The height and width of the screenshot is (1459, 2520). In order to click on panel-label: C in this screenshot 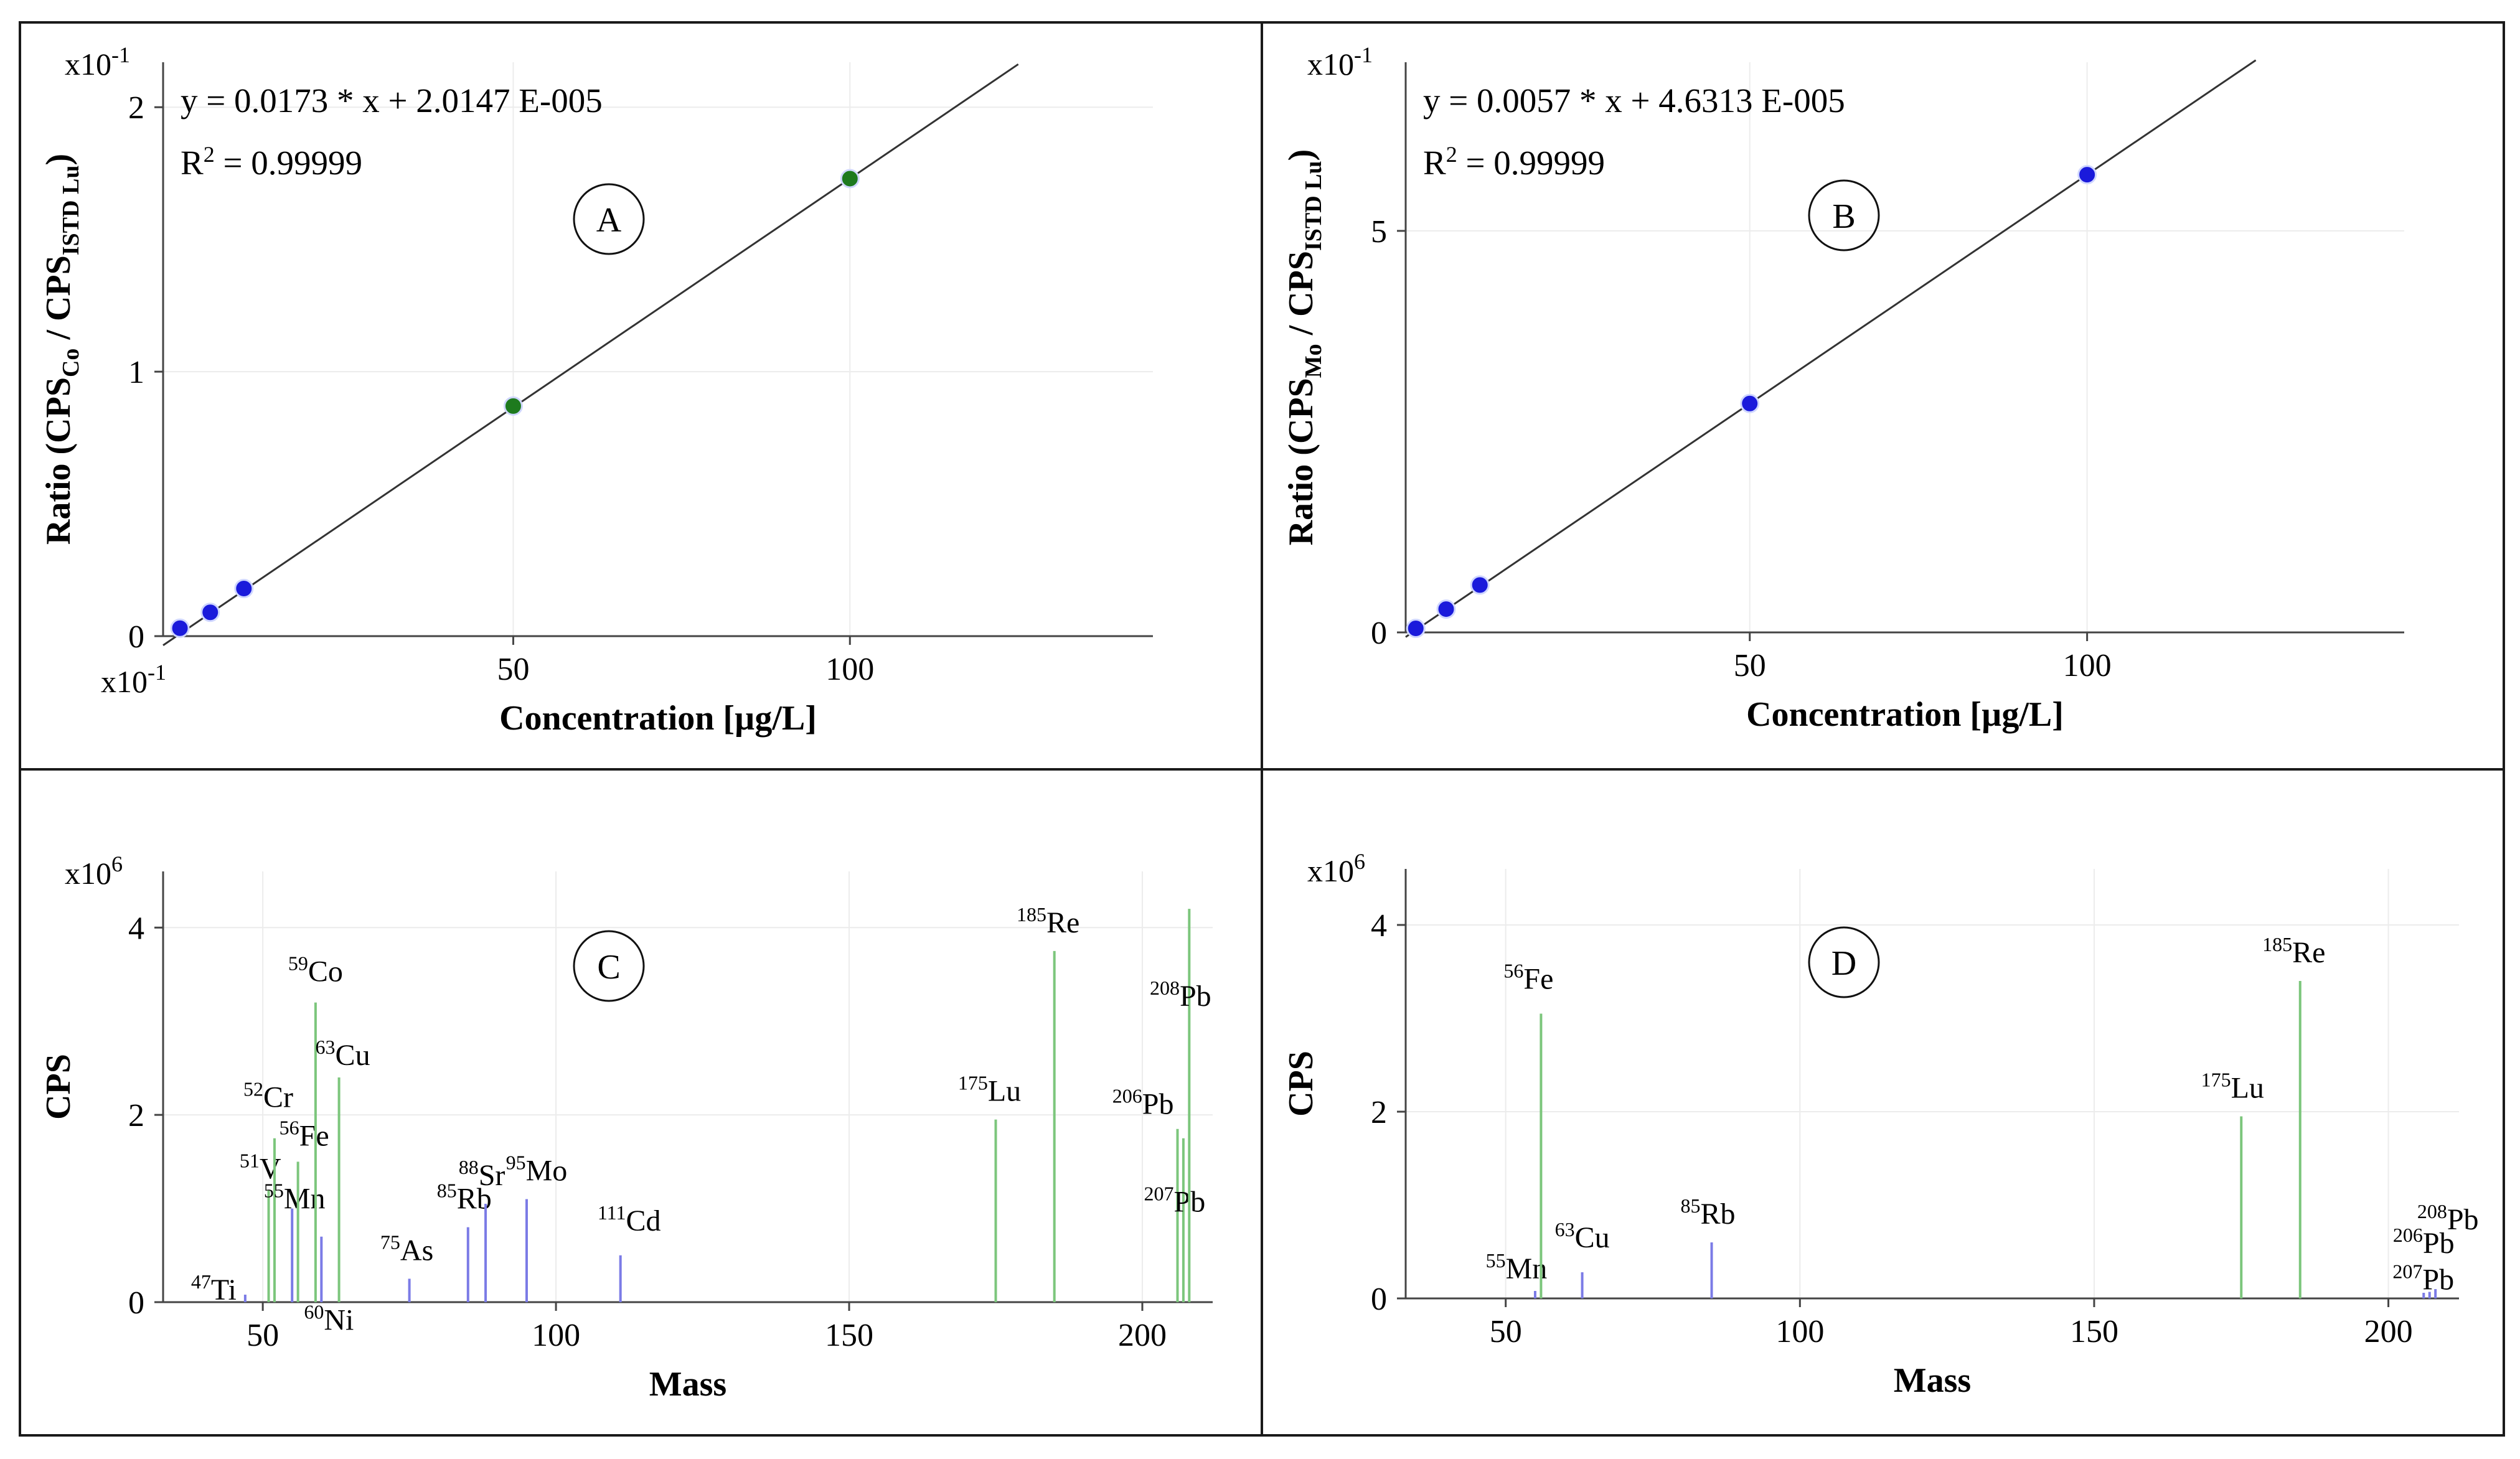, I will do `click(608, 967)`.